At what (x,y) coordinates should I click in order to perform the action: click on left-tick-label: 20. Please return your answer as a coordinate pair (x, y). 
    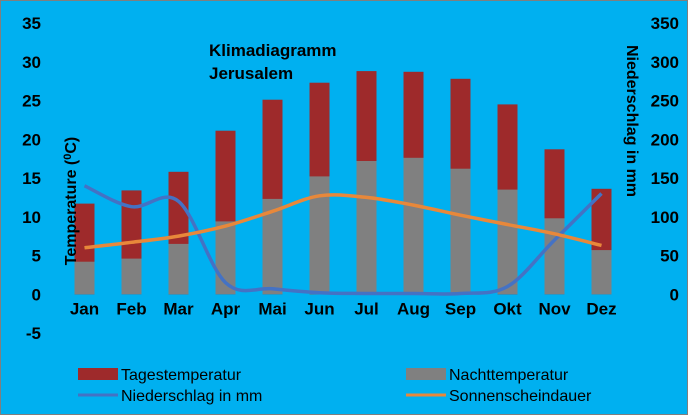
    Looking at the image, I should click on (31, 139).